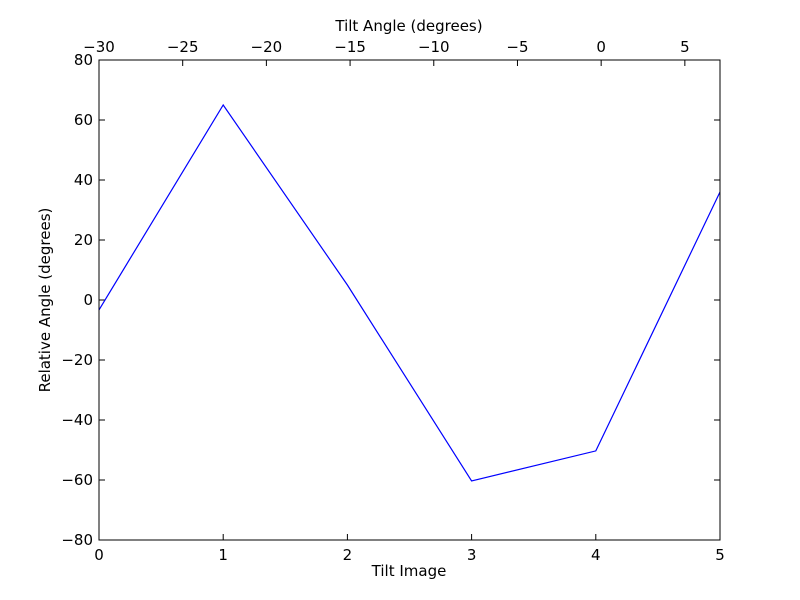 This screenshot has height=600, width=800. I want to click on top-tick-label: −25, so click(183, 47).